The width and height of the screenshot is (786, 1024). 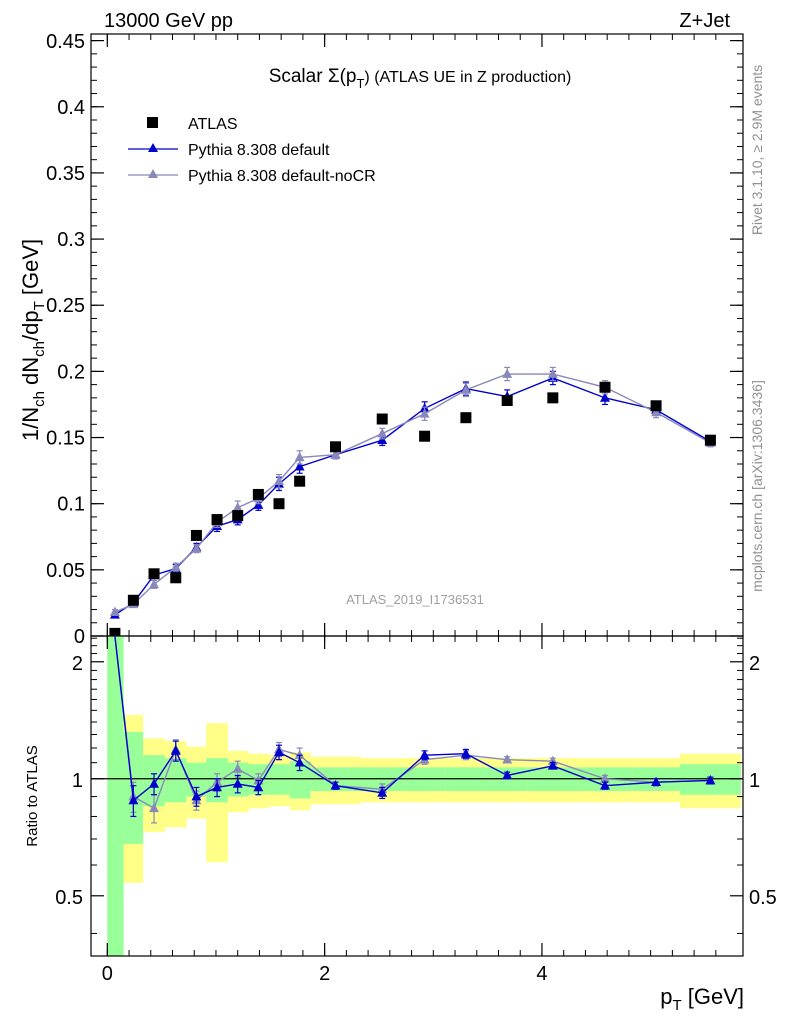 What do you see at coordinates (754, 781) in the screenshot?
I see `ratio-y-tick-label-right: 1` at bounding box center [754, 781].